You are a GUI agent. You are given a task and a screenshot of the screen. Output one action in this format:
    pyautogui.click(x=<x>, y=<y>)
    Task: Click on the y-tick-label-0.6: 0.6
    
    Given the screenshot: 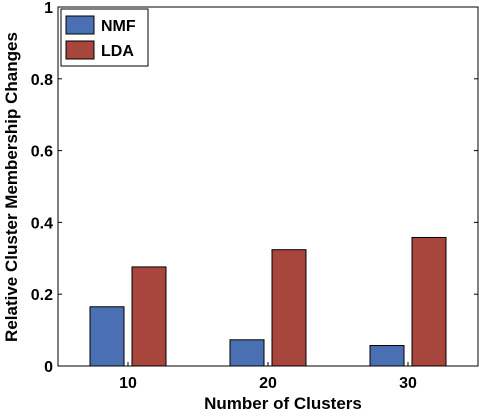 What is the action you would take?
    pyautogui.click(x=42, y=152)
    